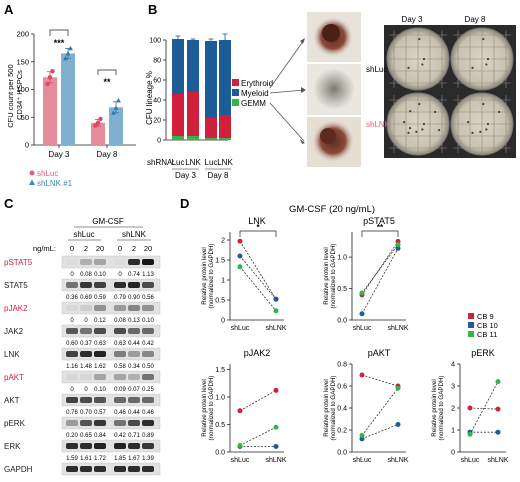 Image resolution: width=520 pixels, height=482 pixels. Describe the element at coordinates (453, 387) in the screenshot. I see `y-tick-label: 3` at that location.